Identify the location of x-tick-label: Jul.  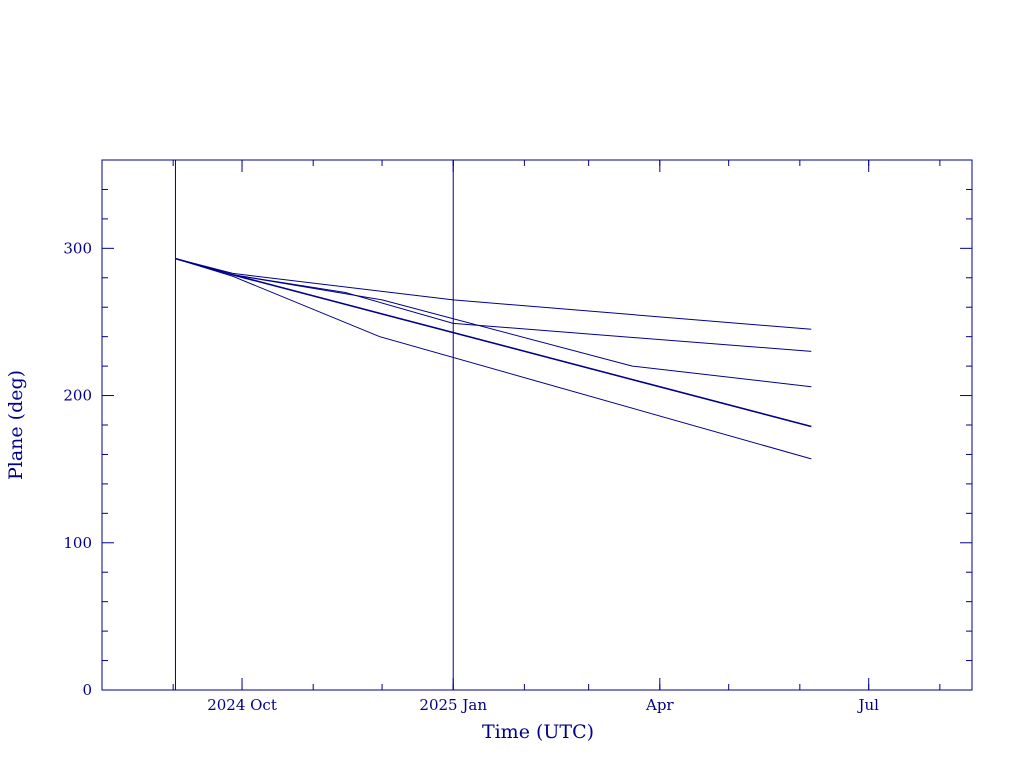
(867, 705).